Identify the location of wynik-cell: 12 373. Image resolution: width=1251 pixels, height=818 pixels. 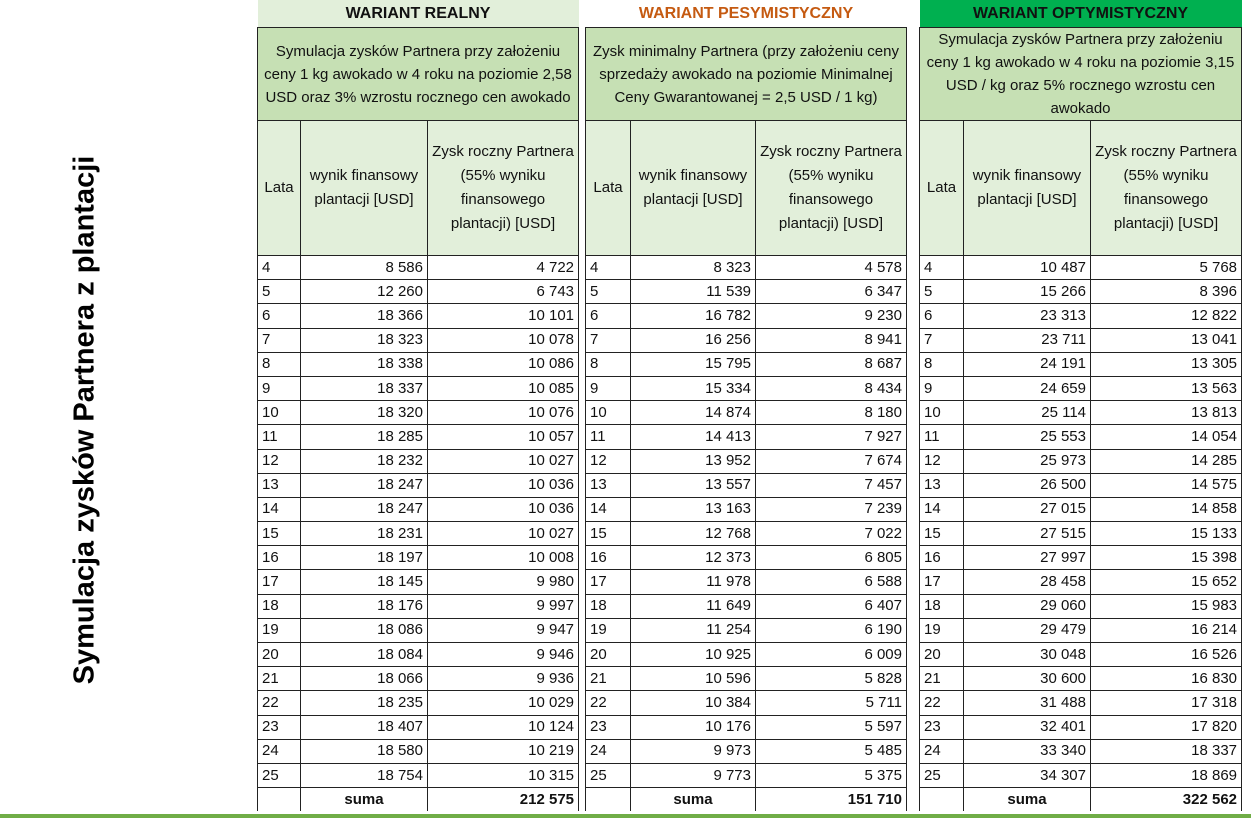
(693, 558).